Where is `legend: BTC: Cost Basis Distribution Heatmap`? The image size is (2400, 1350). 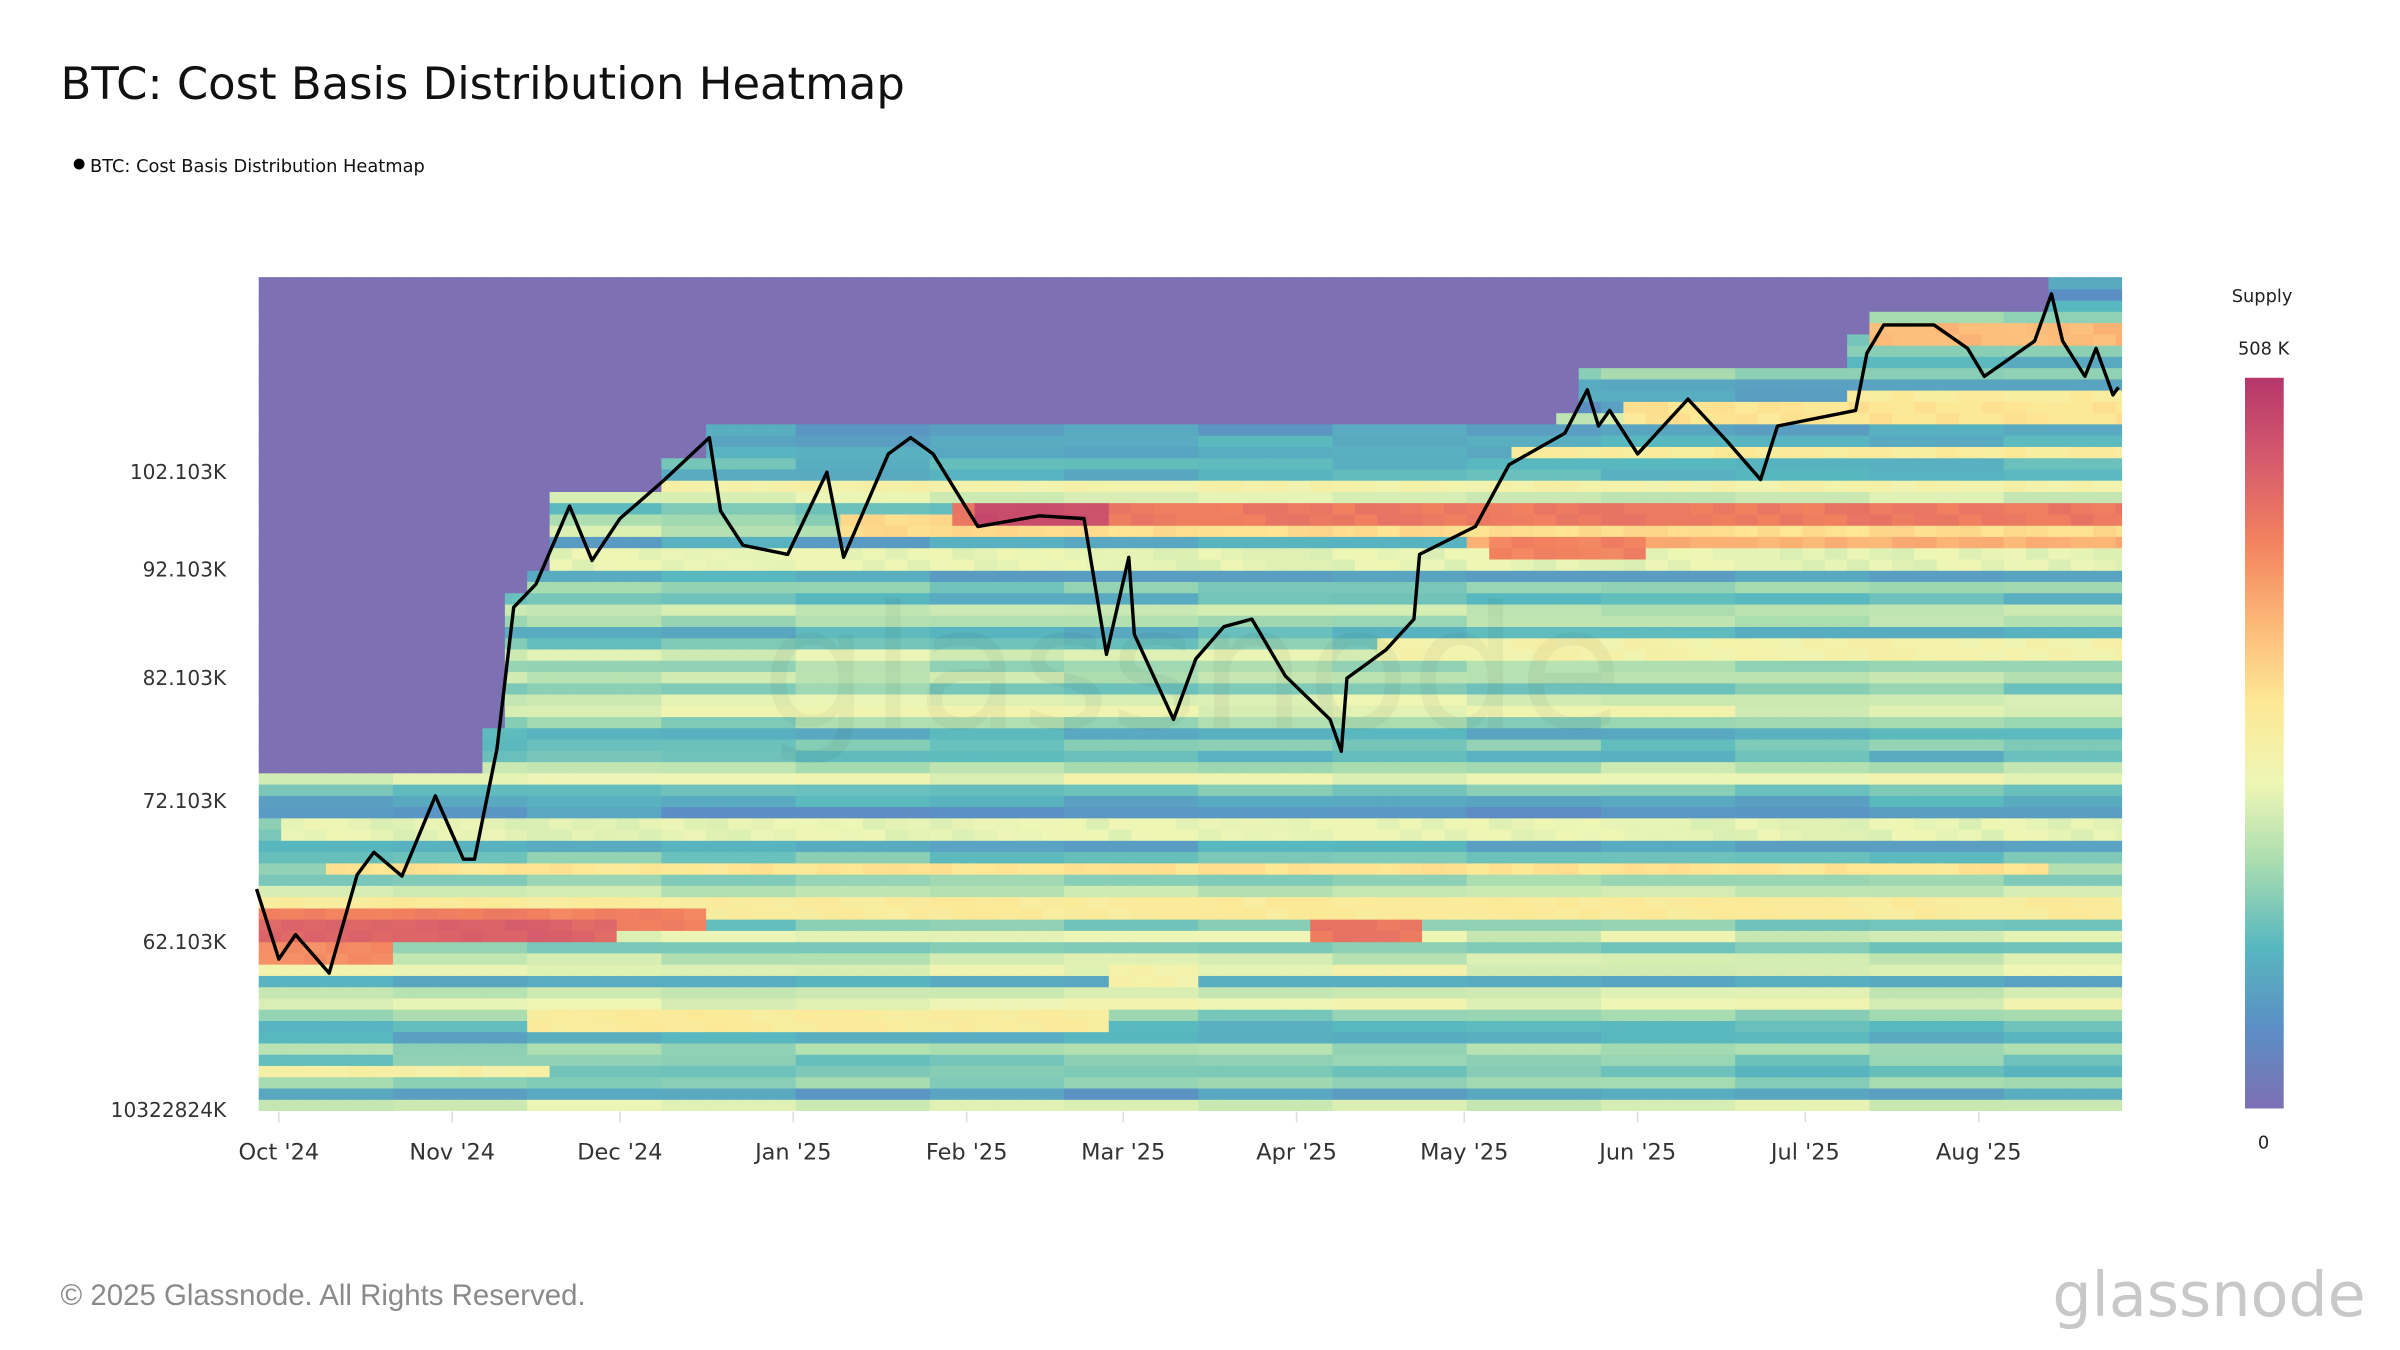
legend: BTC: Cost Basis Distribution Heatmap is located at coordinates (249, 166).